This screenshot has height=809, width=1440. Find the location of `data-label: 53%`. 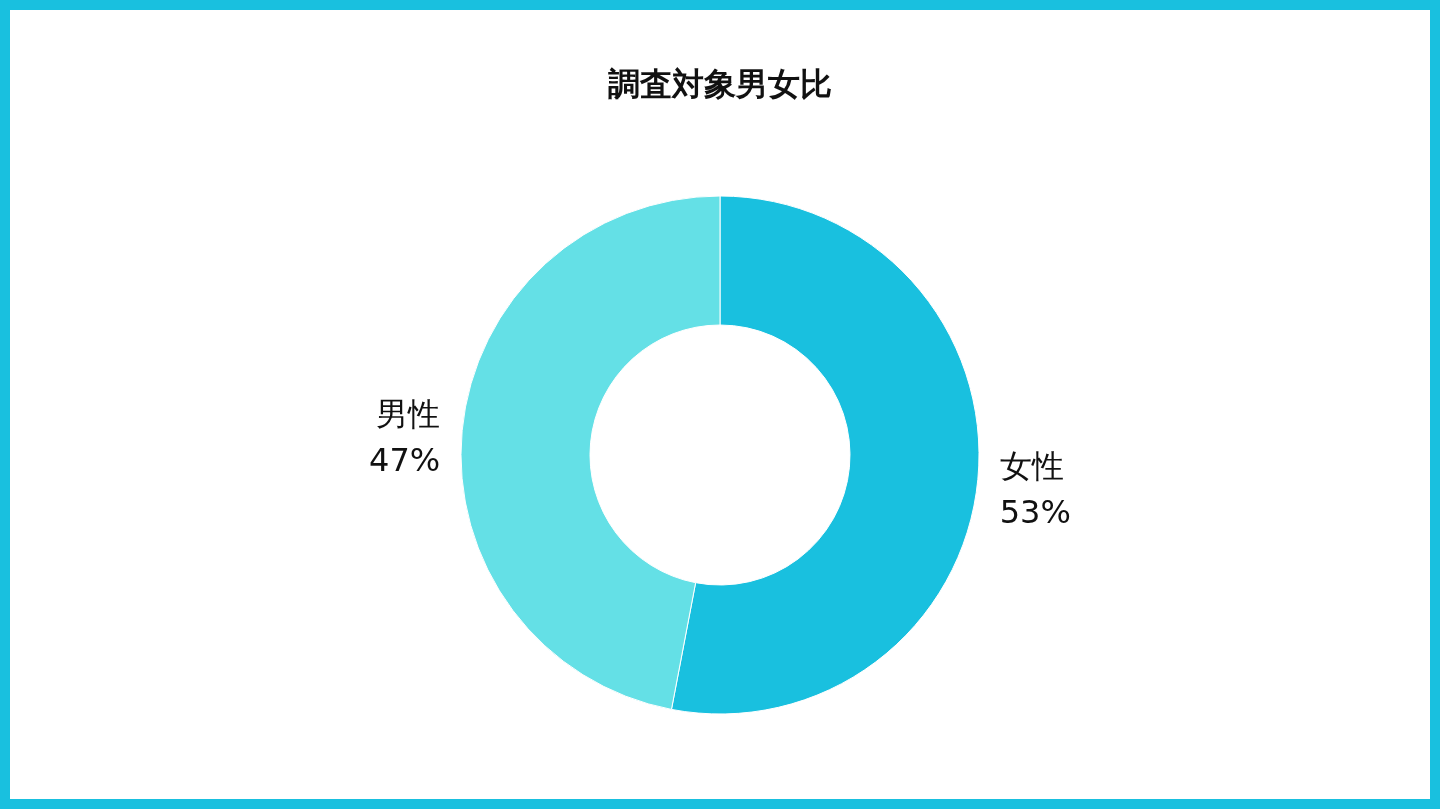

data-label: 53% is located at coordinates (1035, 512).